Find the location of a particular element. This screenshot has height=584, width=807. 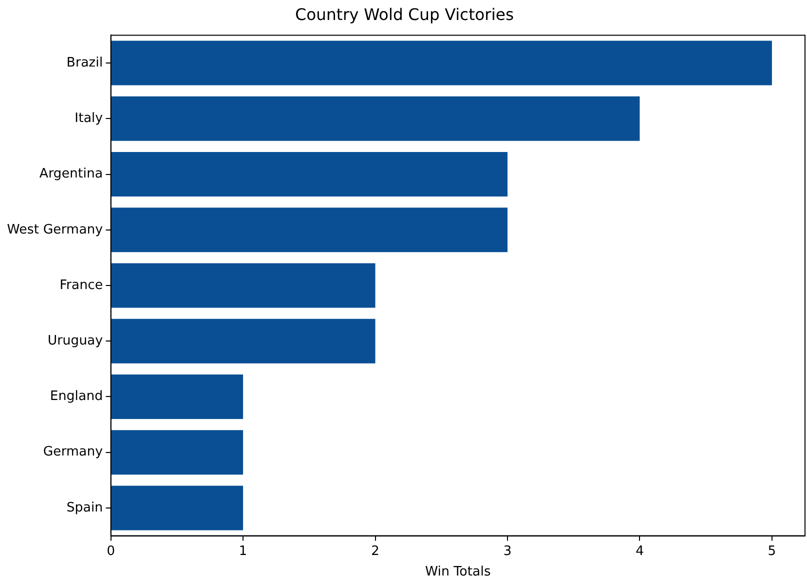

x-tick-label: 3 is located at coordinates (507, 551).